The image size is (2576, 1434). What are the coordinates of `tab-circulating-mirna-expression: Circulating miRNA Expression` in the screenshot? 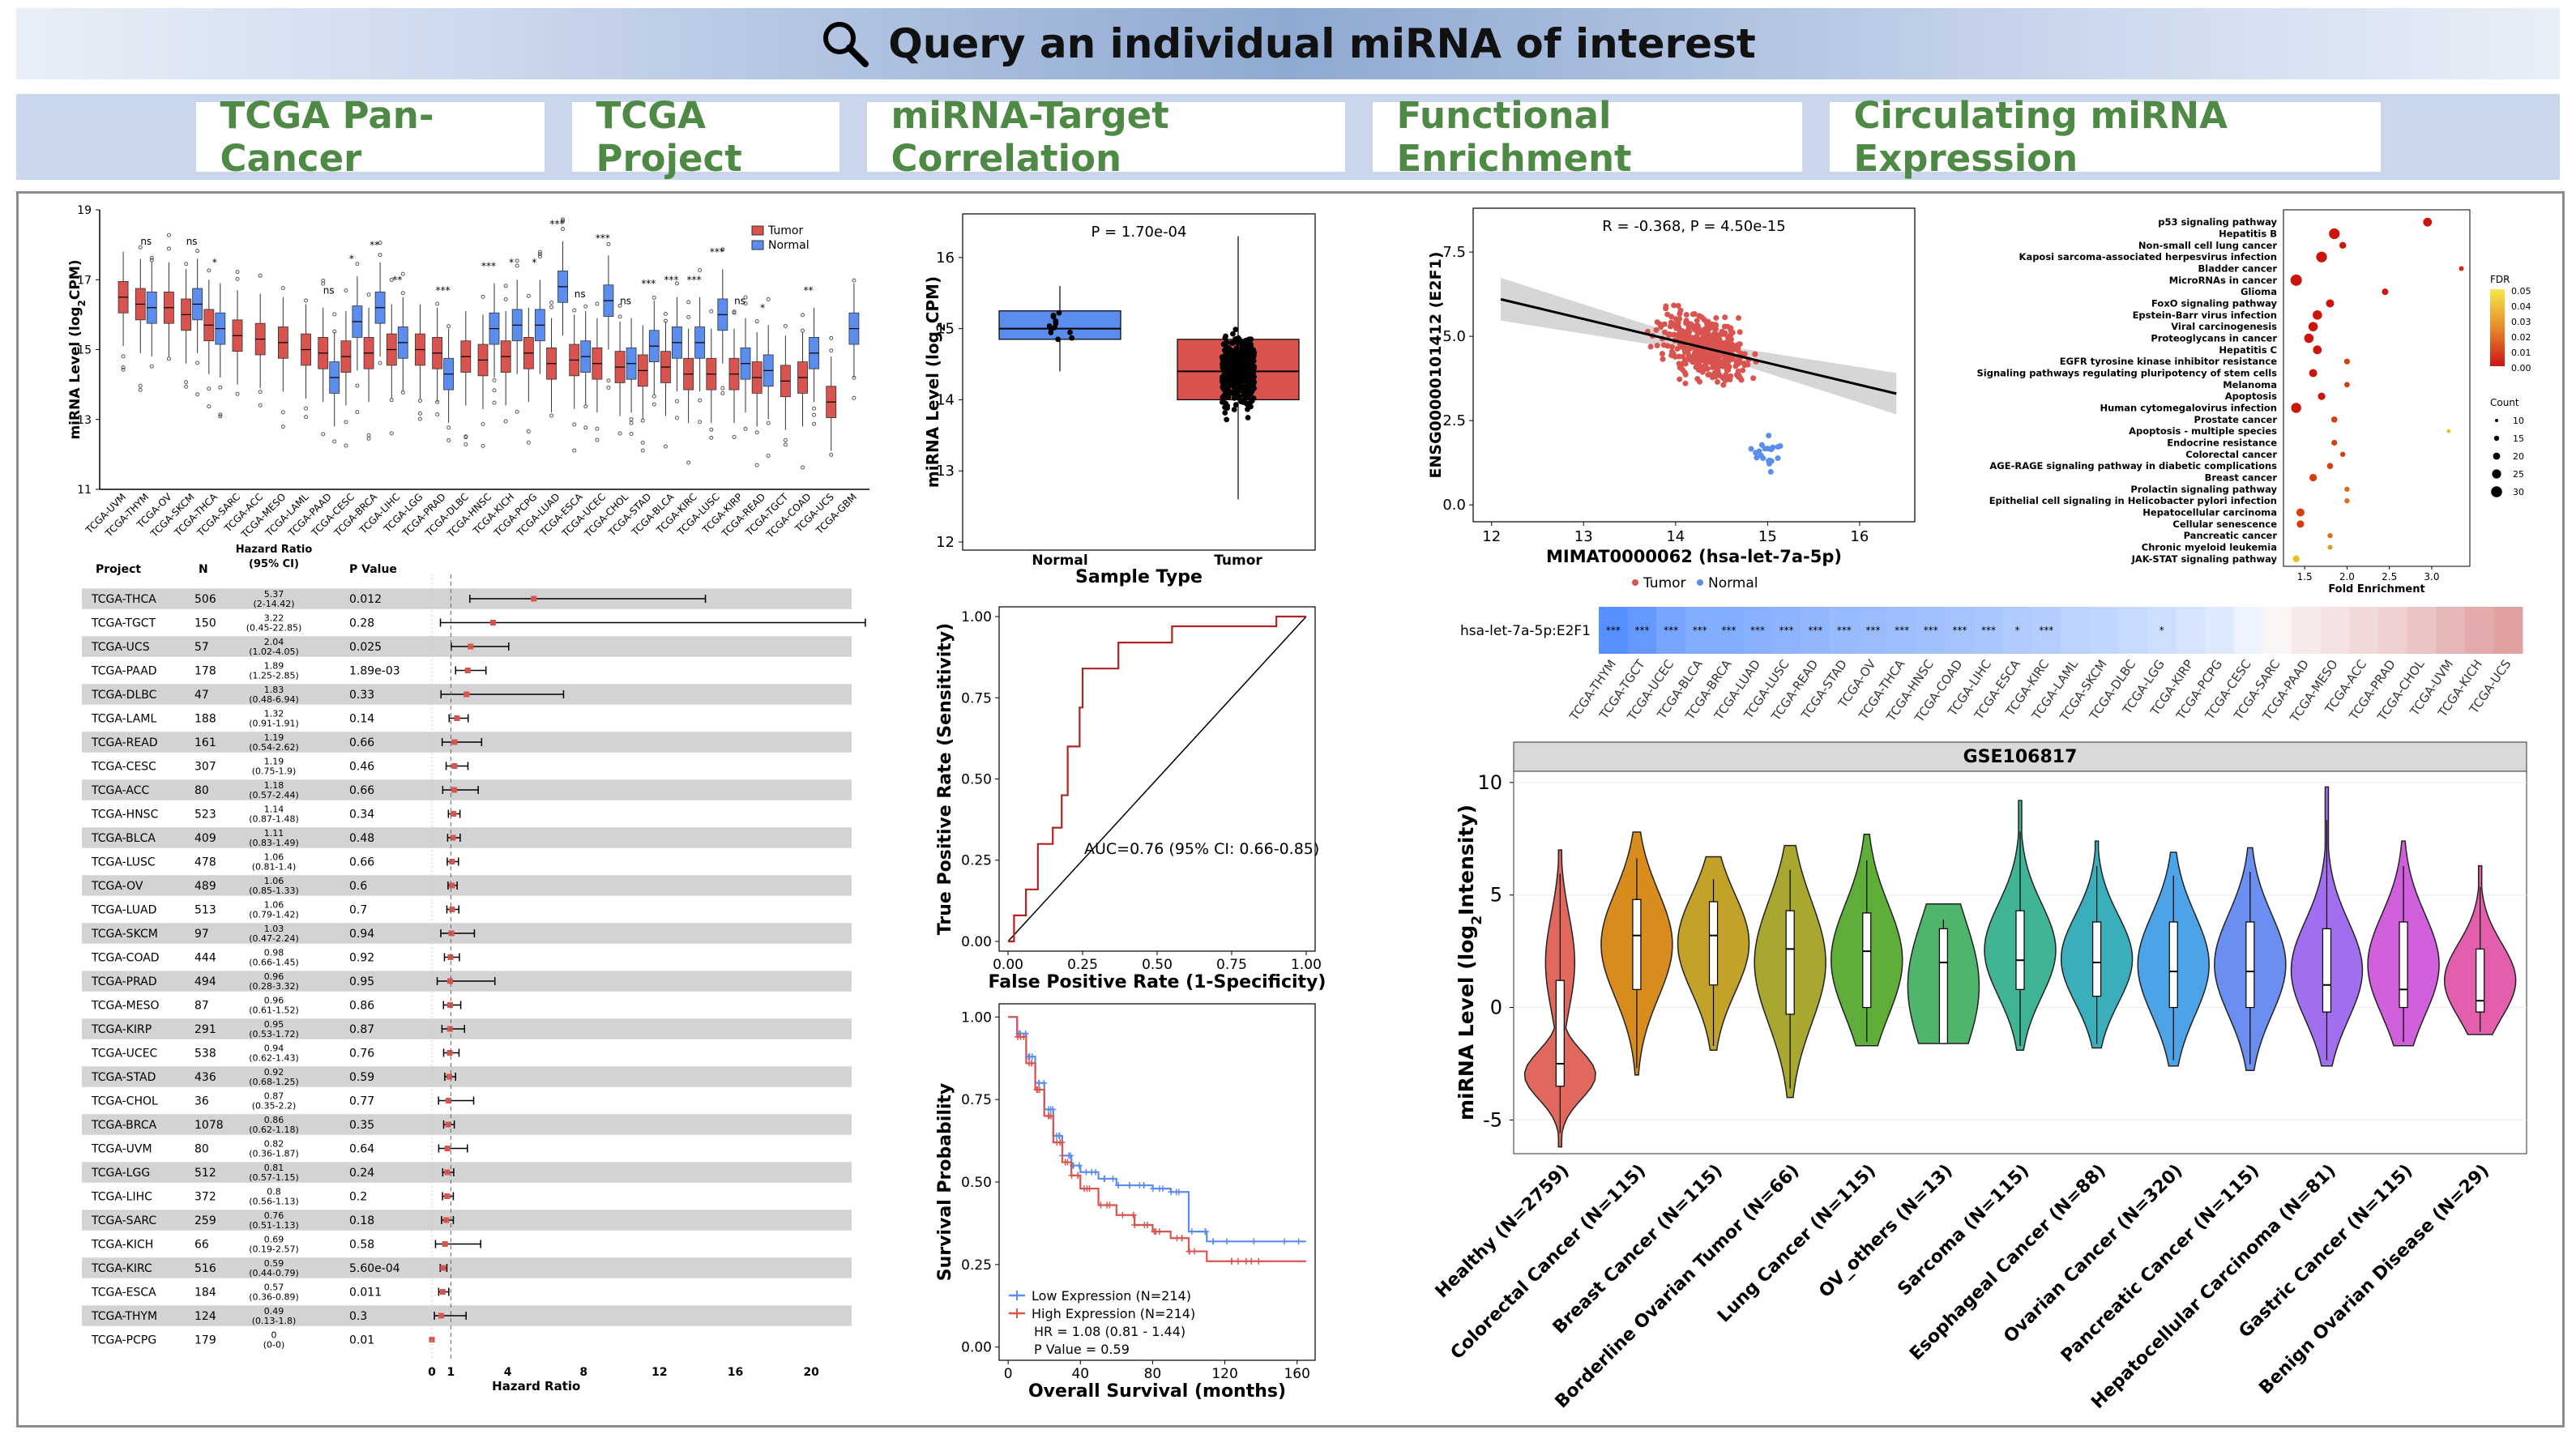 It's located at (2105, 137).